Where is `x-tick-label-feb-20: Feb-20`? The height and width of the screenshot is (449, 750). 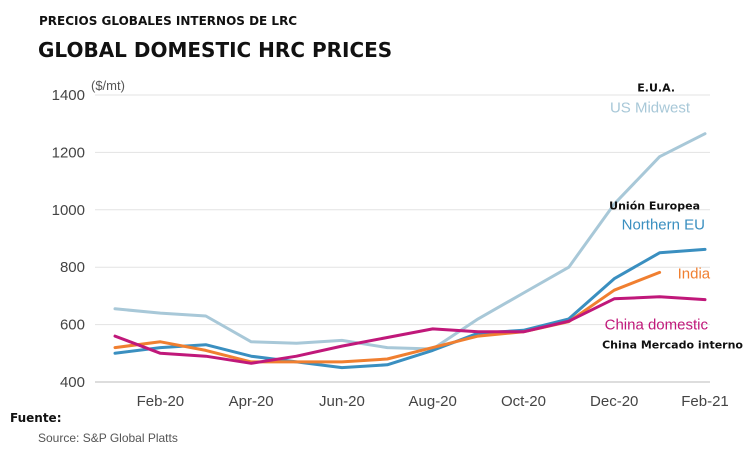
x-tick-label-feb-20: Feb-20 is located at coordinates (161, 401).